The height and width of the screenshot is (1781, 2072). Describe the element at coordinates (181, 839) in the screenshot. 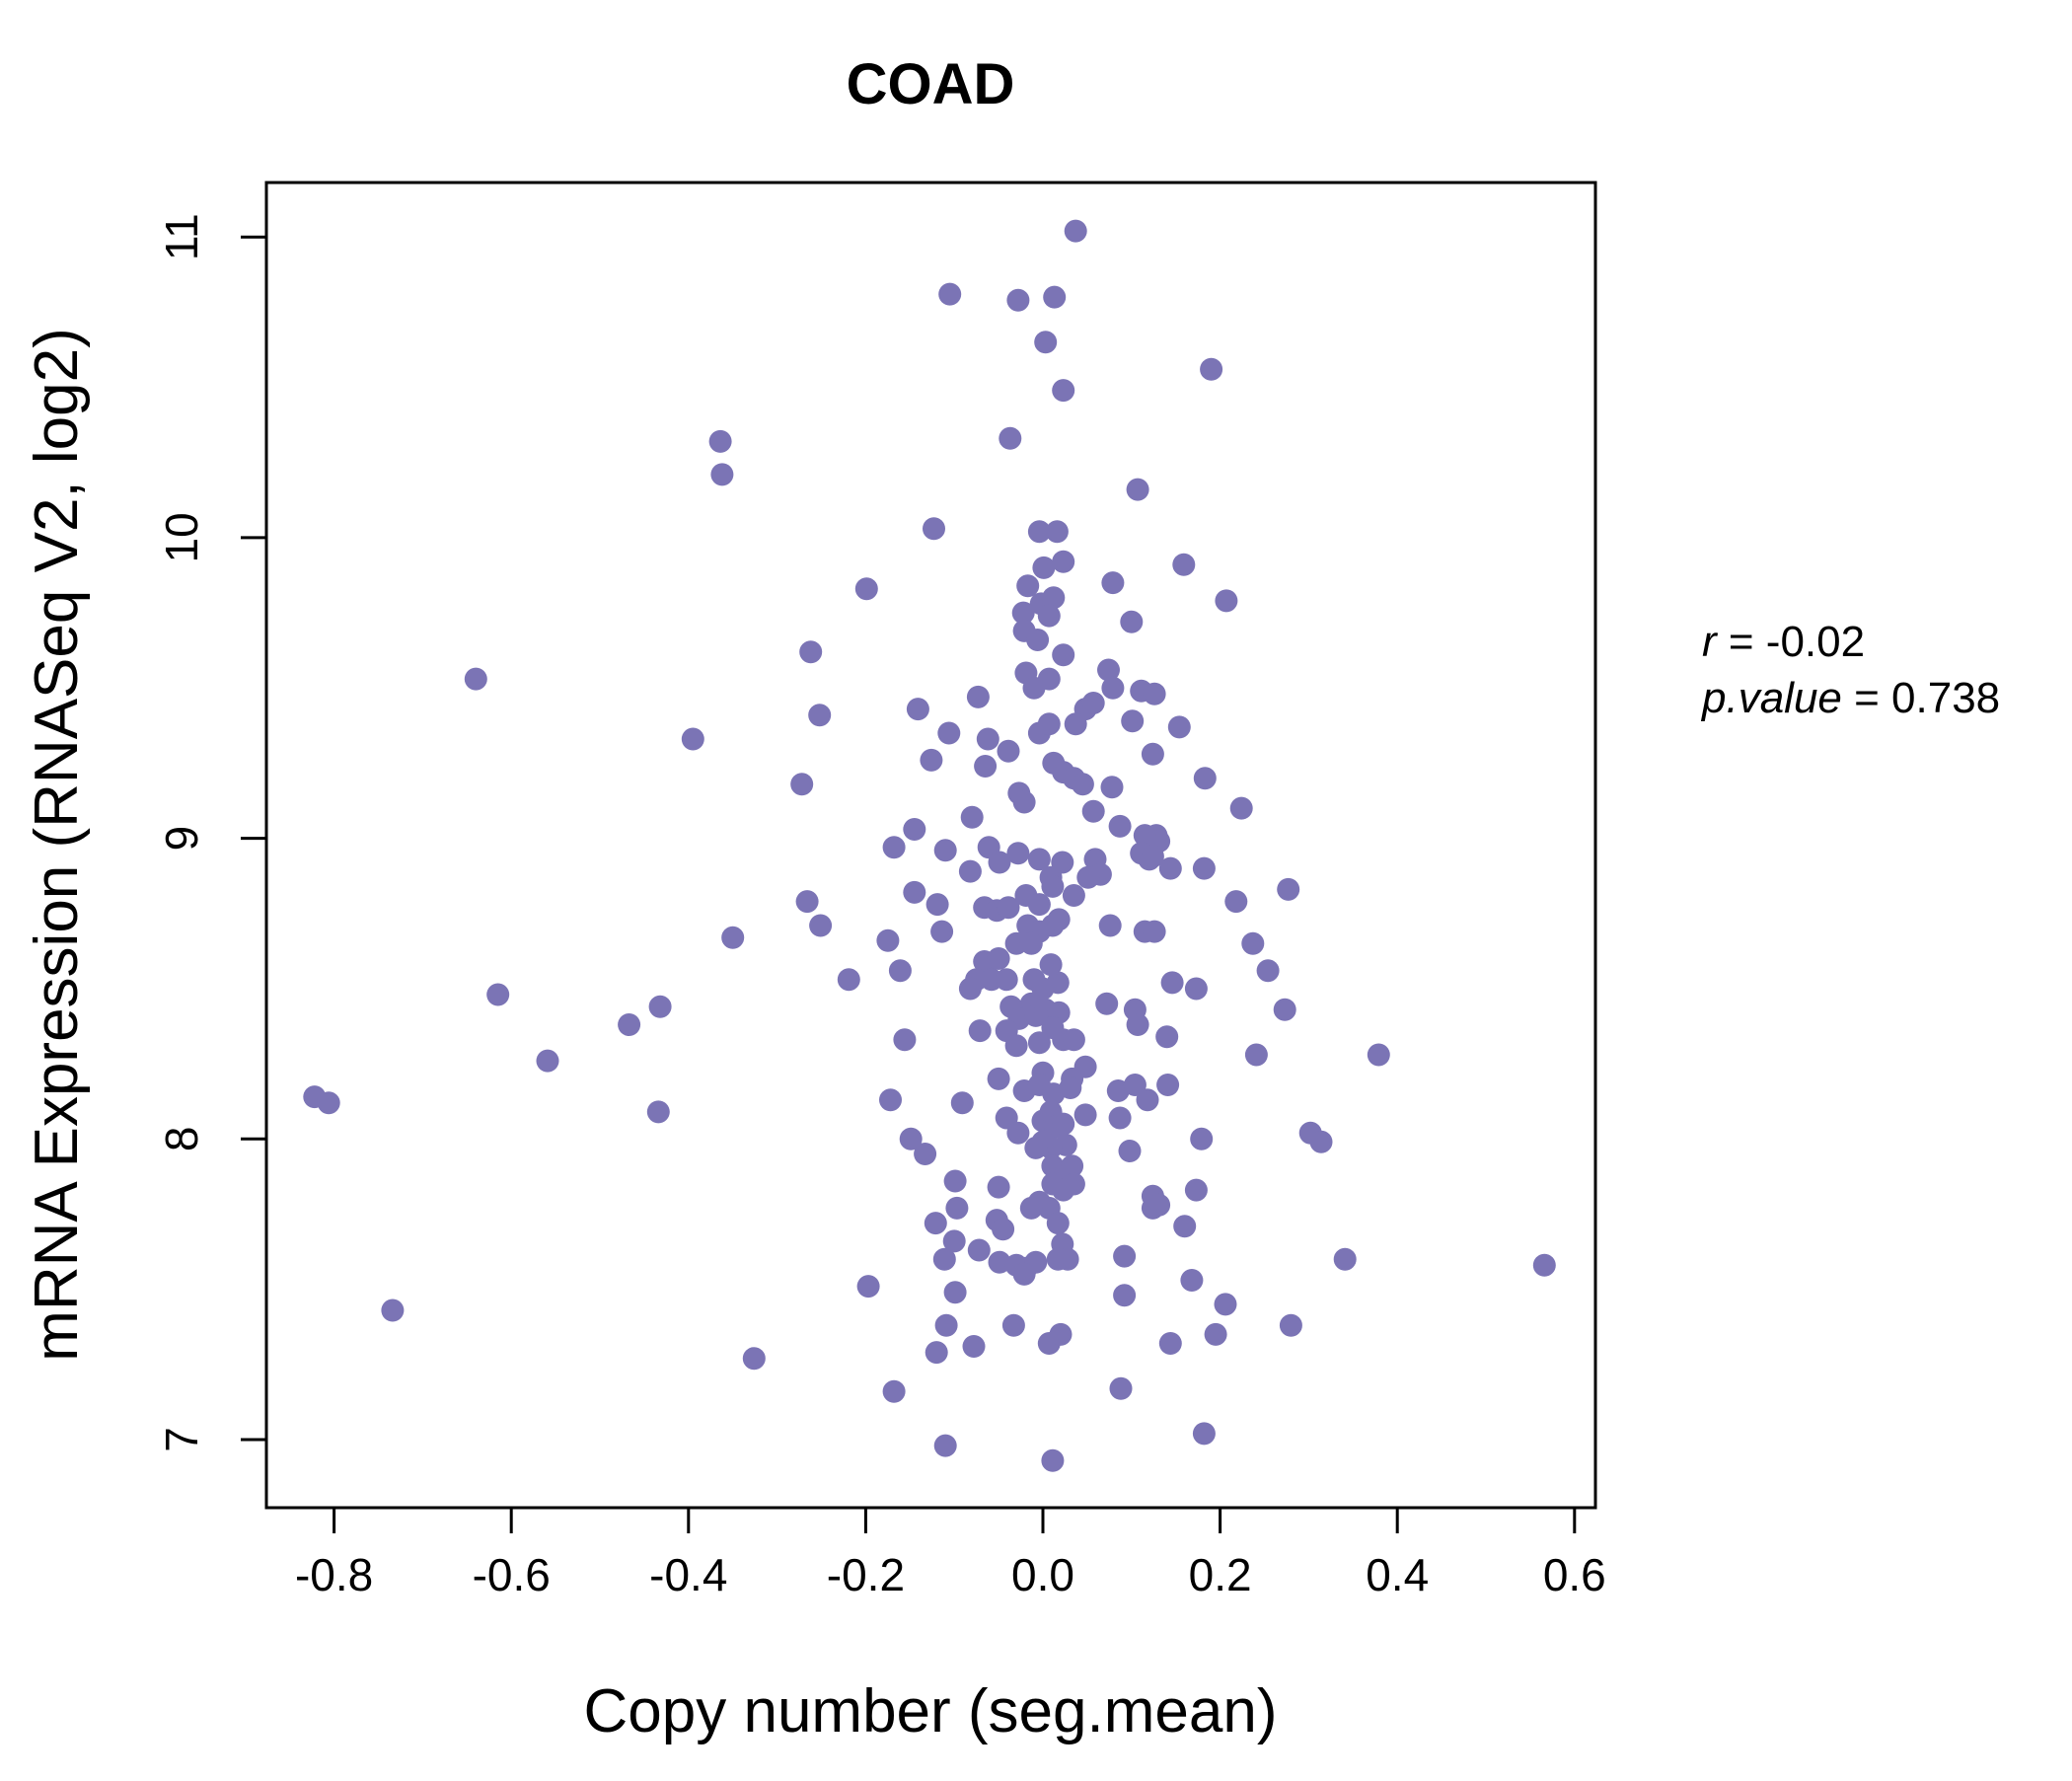

I see `y-tick-label: 9` at that location.